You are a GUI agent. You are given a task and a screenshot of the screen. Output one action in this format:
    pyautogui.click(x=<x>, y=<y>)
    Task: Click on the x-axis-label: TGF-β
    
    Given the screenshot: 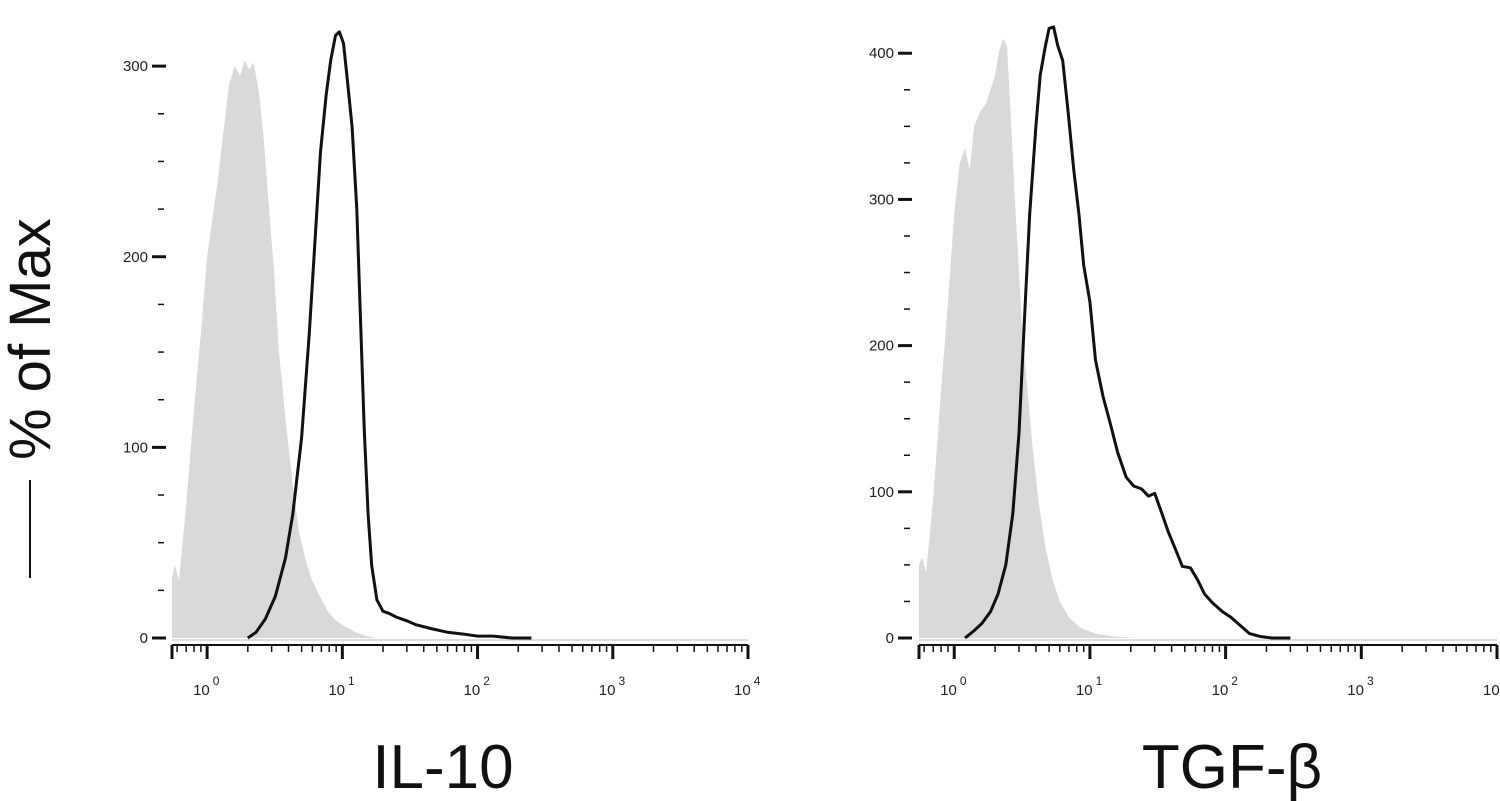 What is the action you would take?
    pyautogui.click(x=1232, y=767)
    